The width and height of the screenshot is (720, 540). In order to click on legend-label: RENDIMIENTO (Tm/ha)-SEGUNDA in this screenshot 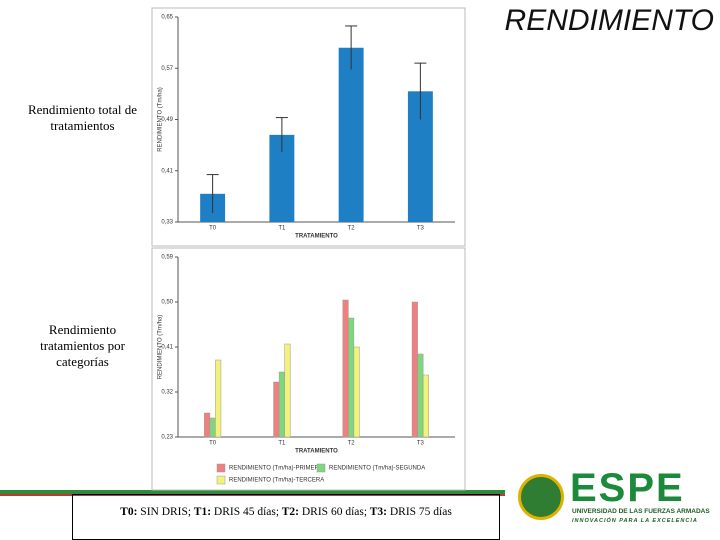, I will do `click(377, 469)`.